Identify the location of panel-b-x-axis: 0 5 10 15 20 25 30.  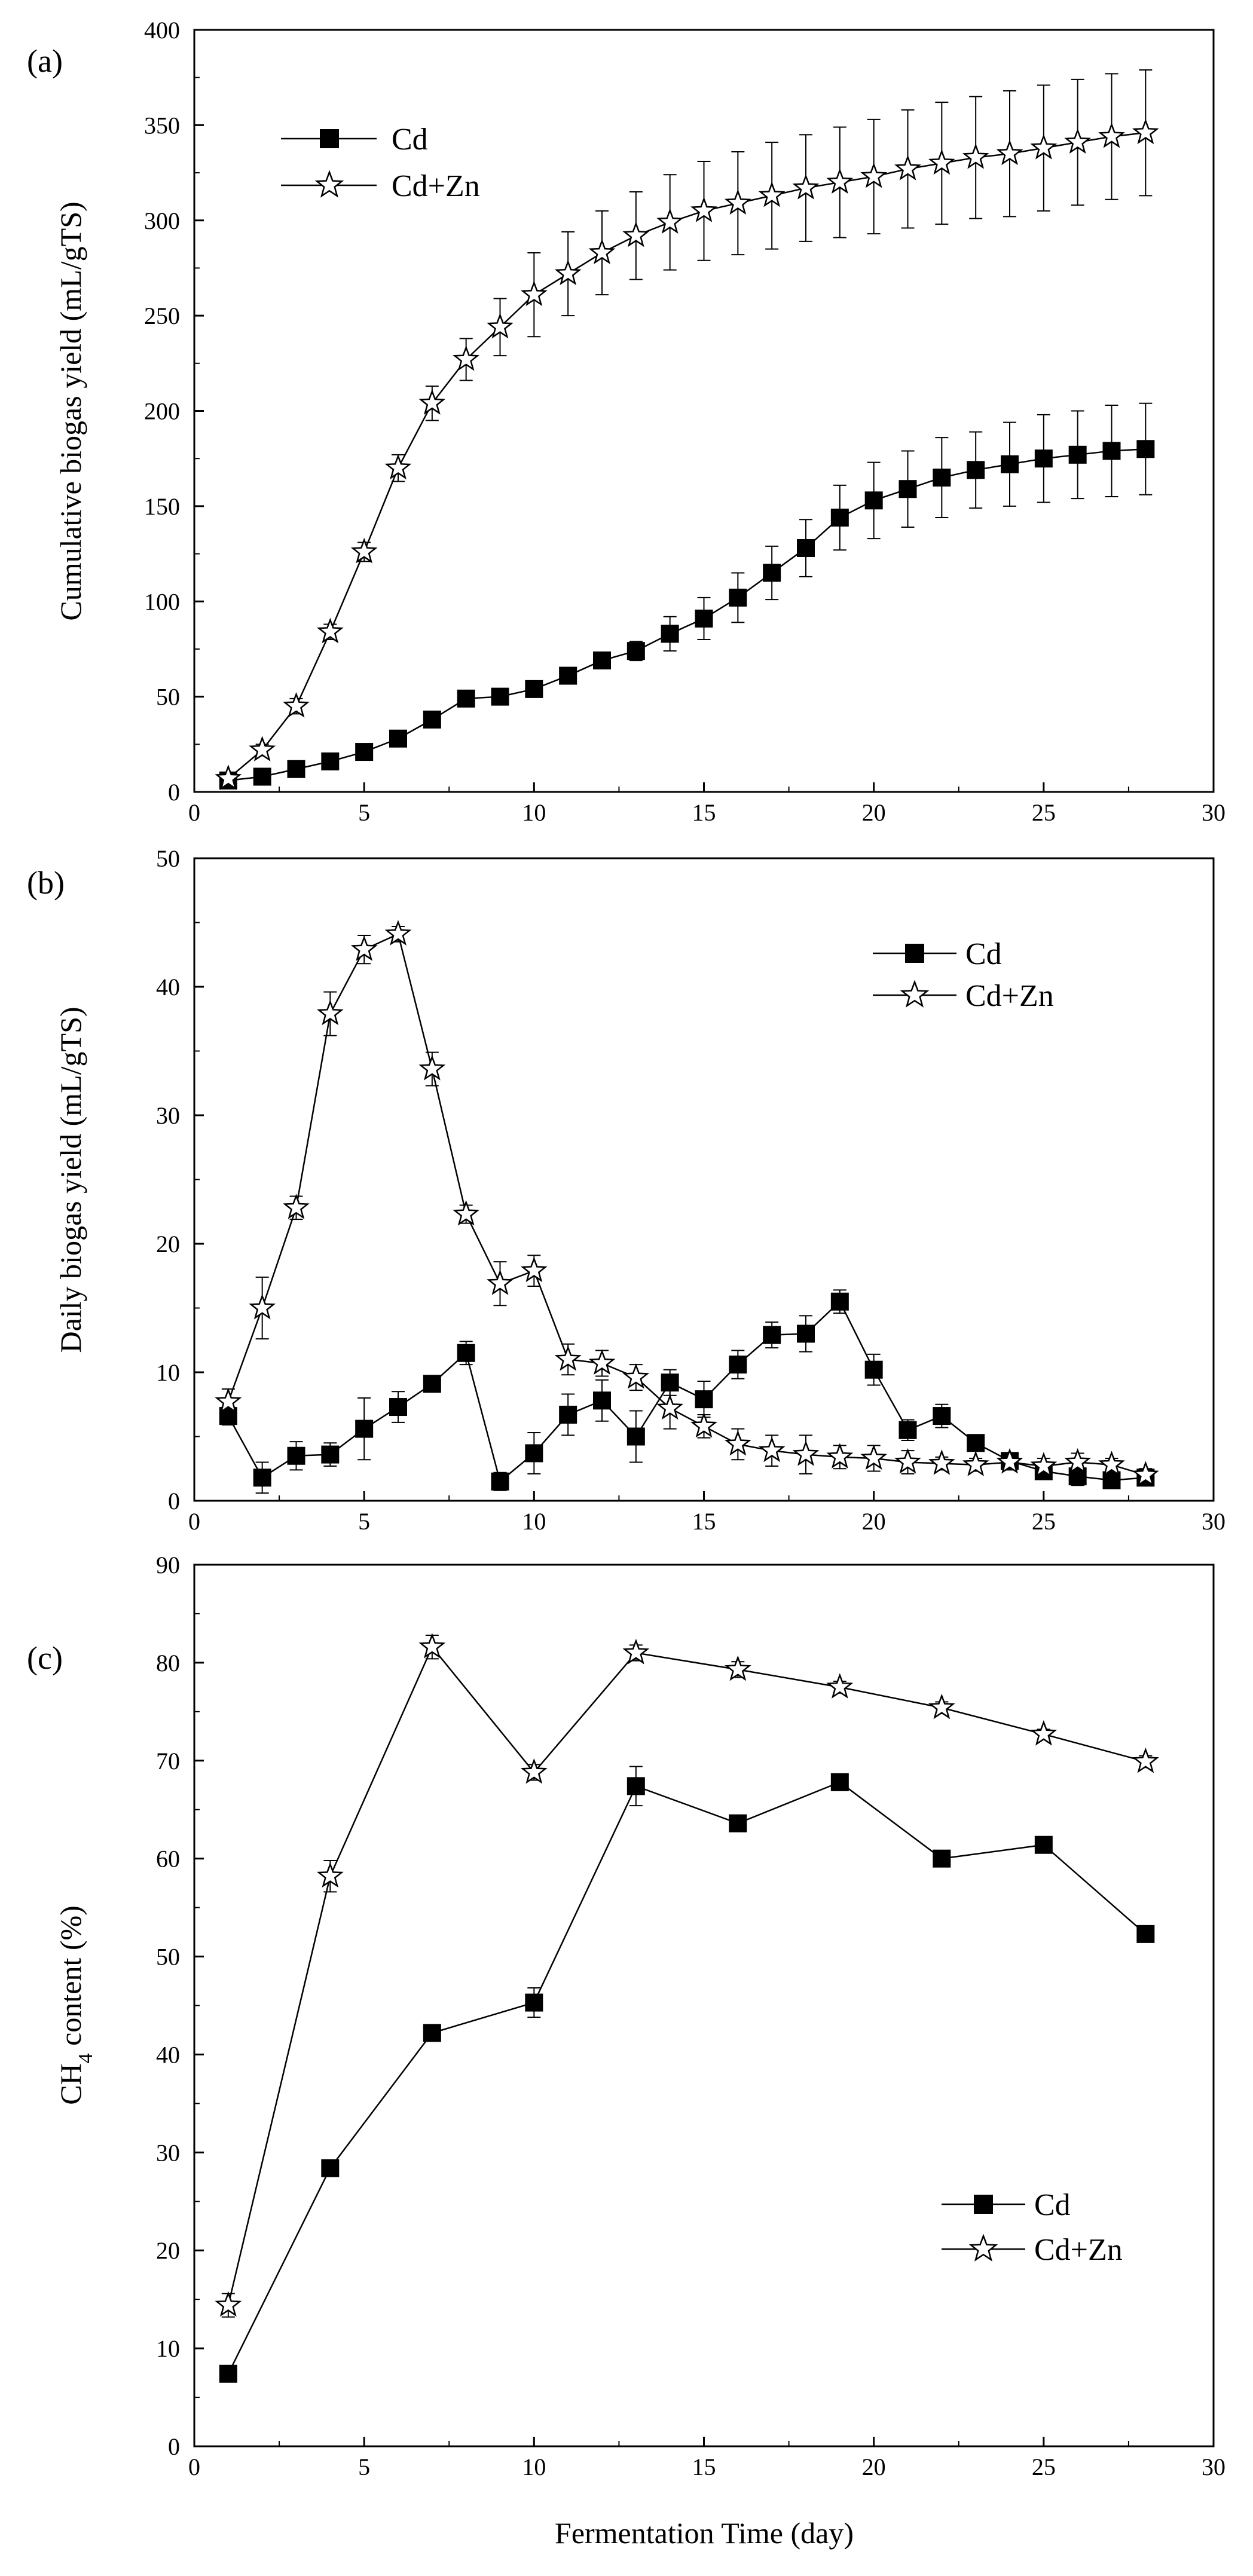
(707, 1513).